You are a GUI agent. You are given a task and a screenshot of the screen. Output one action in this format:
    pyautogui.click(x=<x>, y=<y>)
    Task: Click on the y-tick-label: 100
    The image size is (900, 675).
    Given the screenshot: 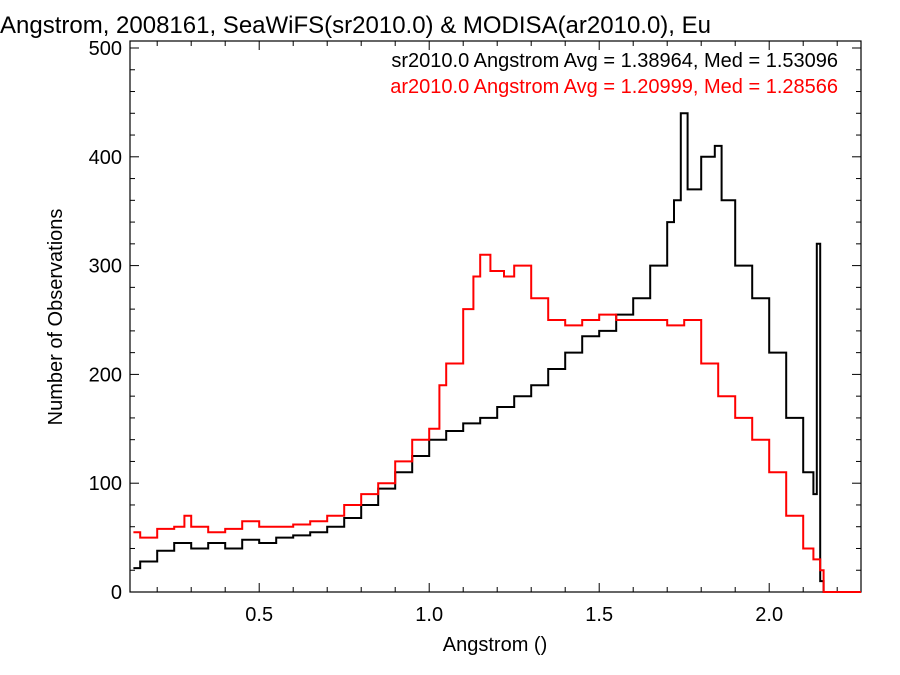 What is the action you would take?
    pyautogui.click(x=105, y=484)
    